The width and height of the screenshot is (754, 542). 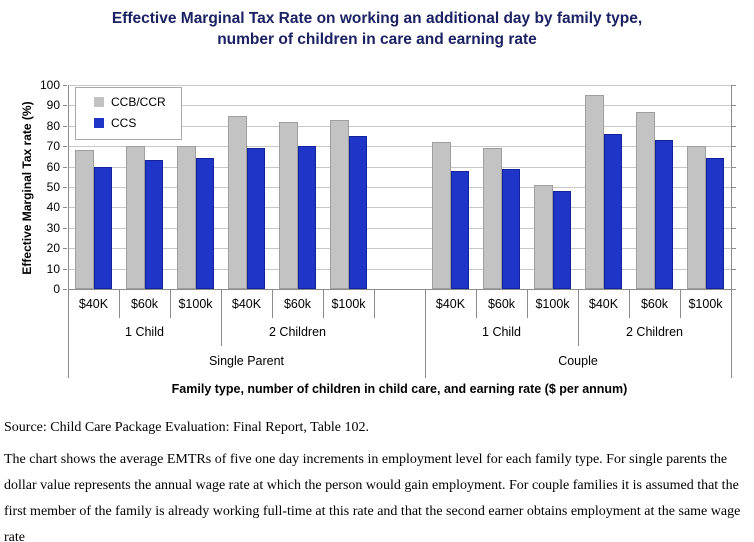 I want to click on y-tick-label: 80, so click(x=53, y=125).